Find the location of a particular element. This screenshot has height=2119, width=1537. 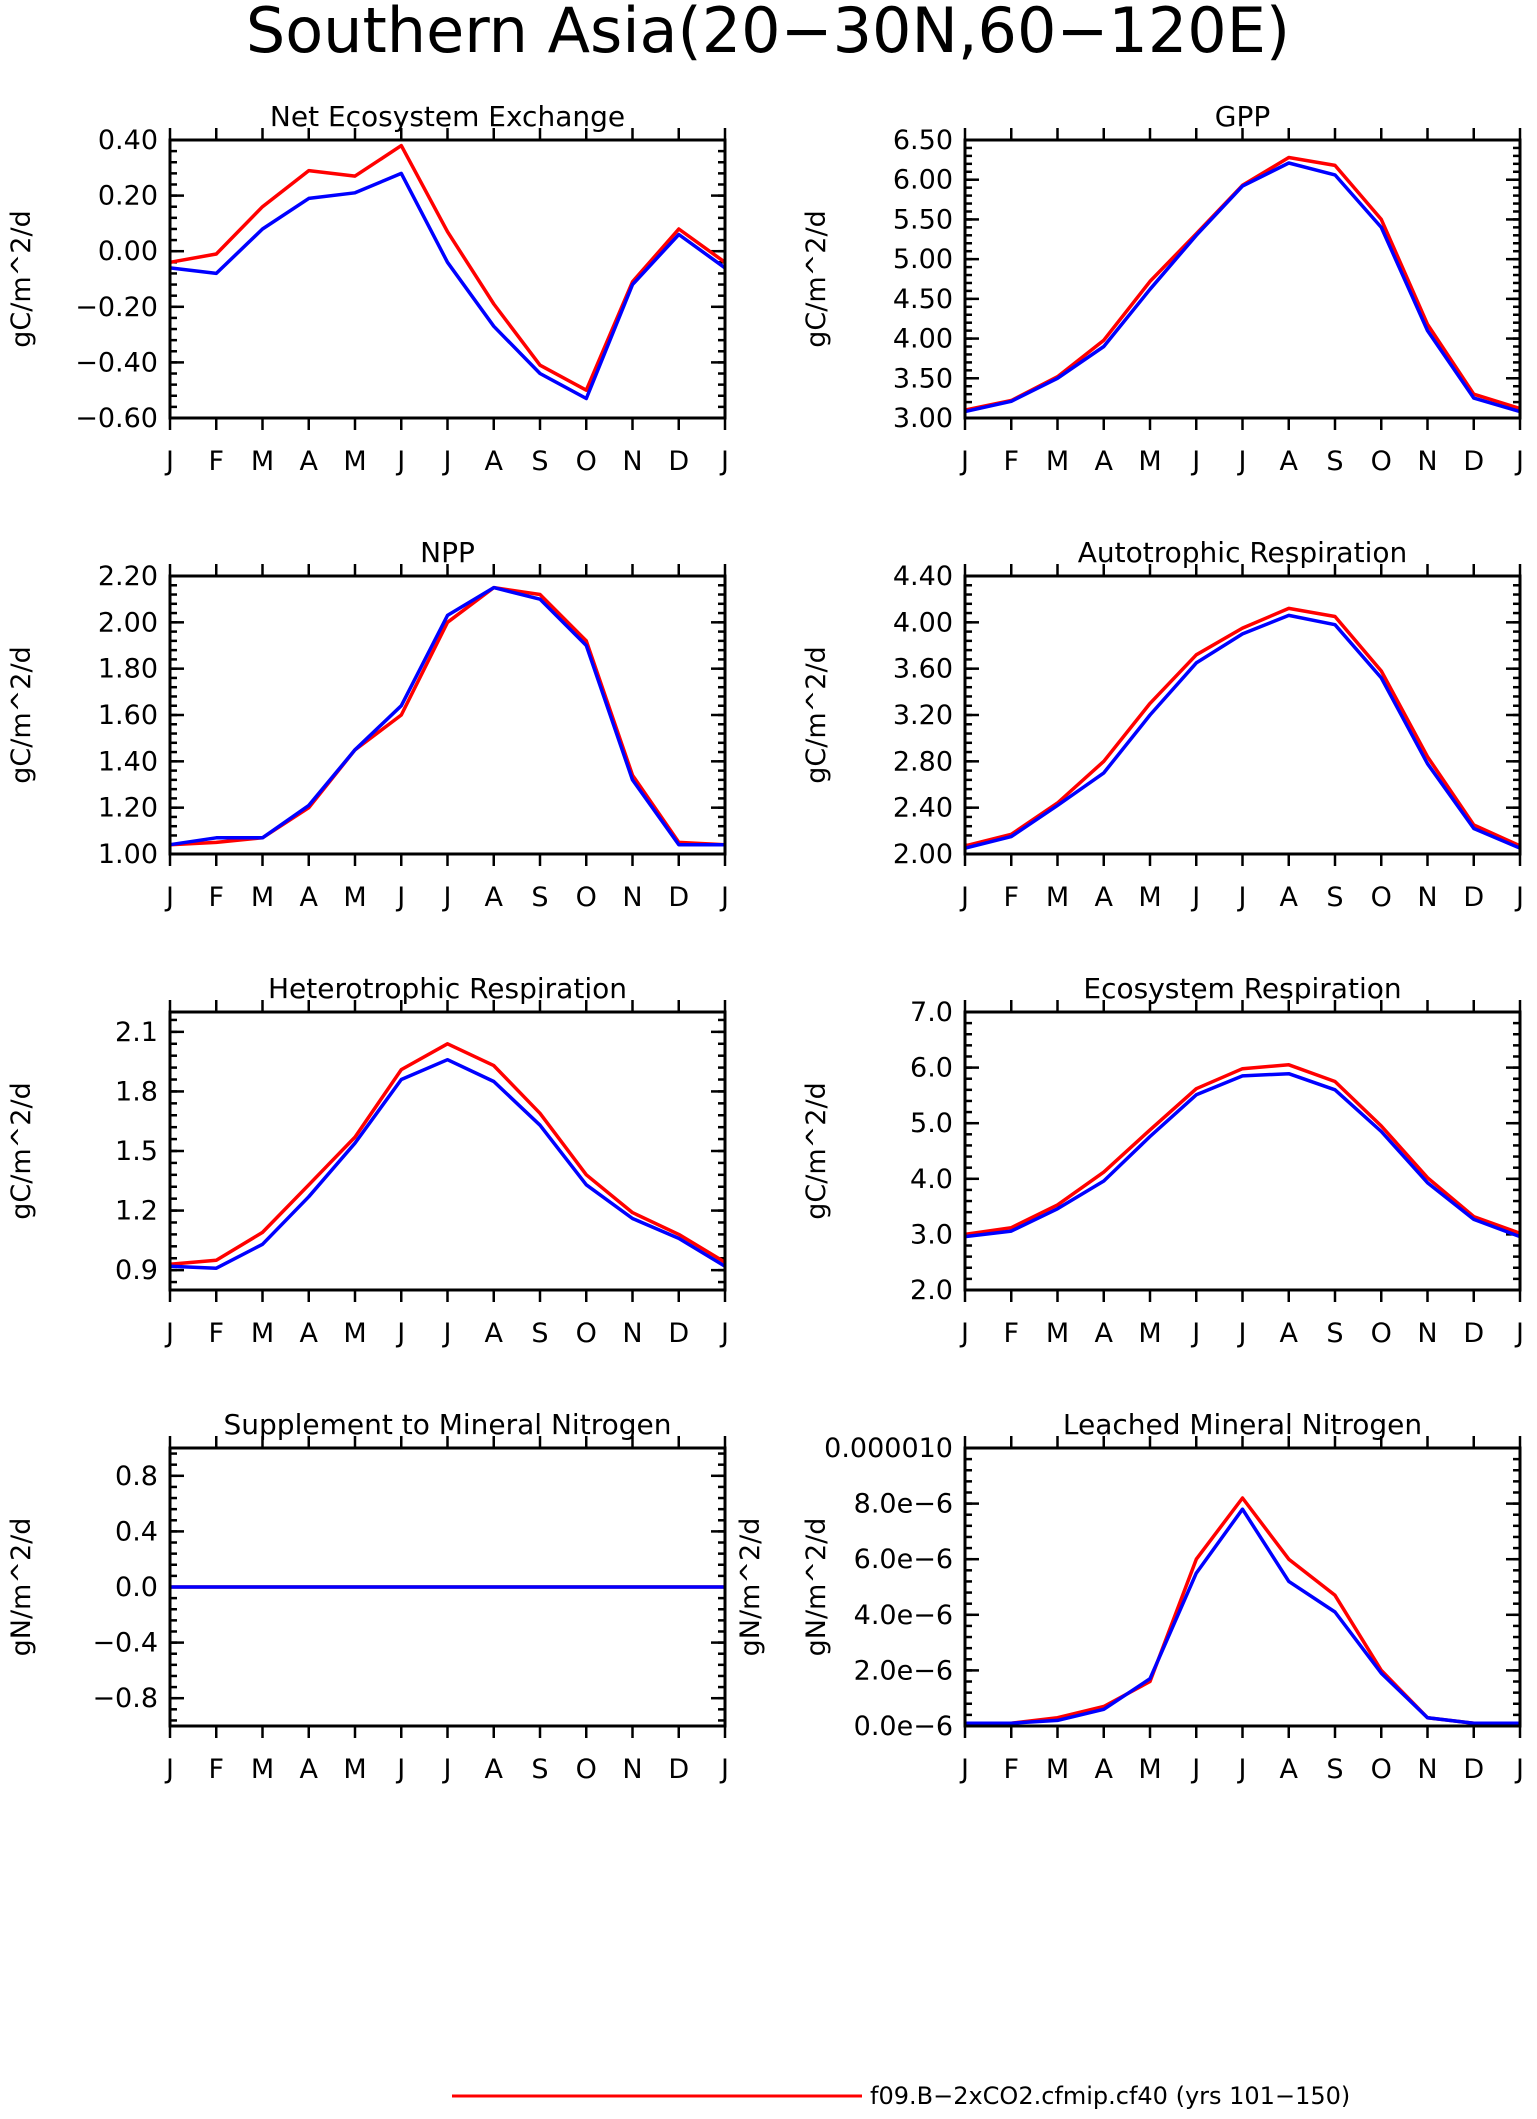

y-tick-label: −0.4 is located at coordinates (125, 1643).